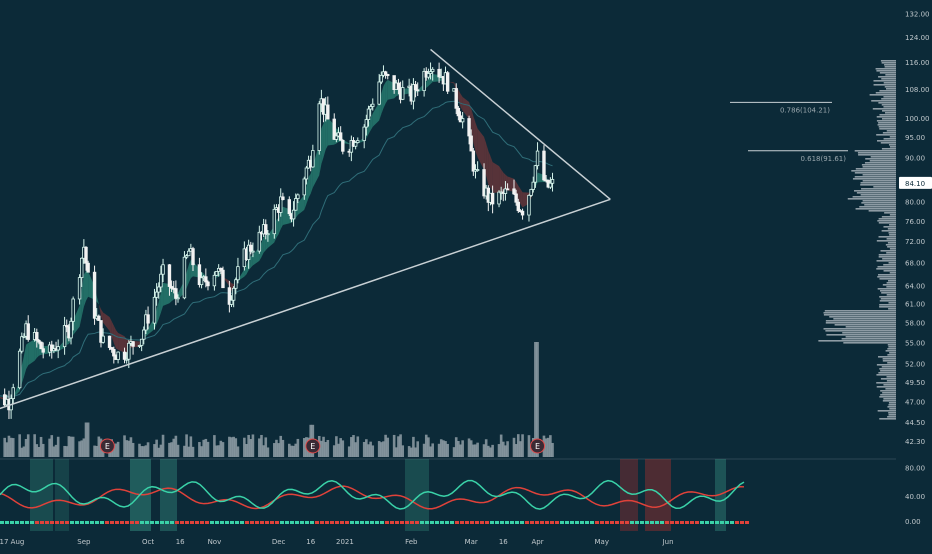 The height and width of the screenshot is (554, 932). What do you see at coordinates (823, 159) in the screenshot?
I see `fib-label: 0.618(91.61)` at bounding box center [823, 159].